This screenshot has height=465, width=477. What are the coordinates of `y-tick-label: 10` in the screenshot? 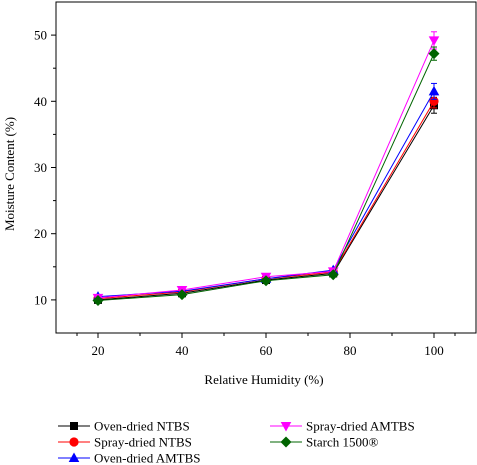 It's located at (40, 299).